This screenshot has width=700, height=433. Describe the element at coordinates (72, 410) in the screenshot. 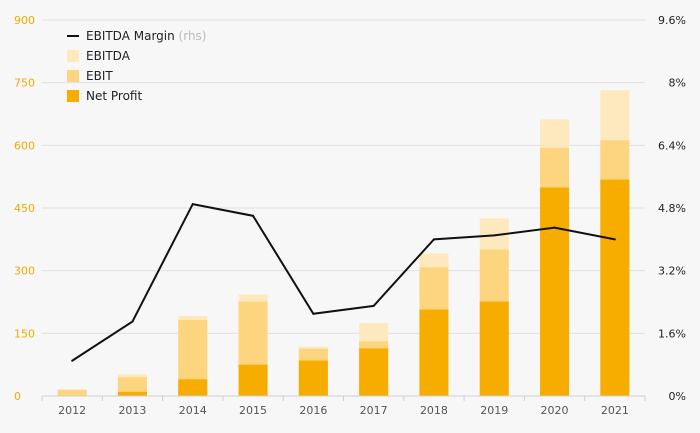

I see `x-tick-label: 2012` at that location.